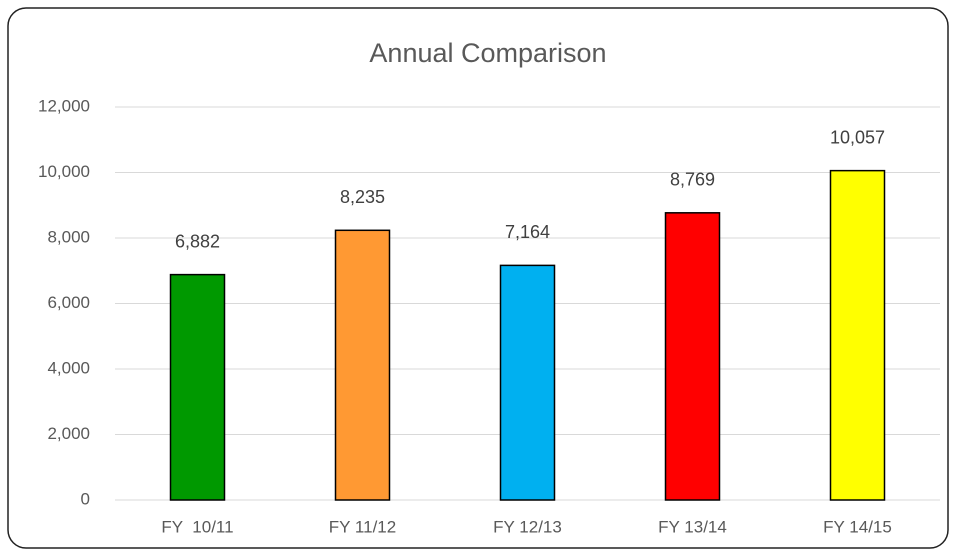  Describe the element at coordinates (68, 236) in the screenshot. I see `y-tick-label: 8,000` at that location.